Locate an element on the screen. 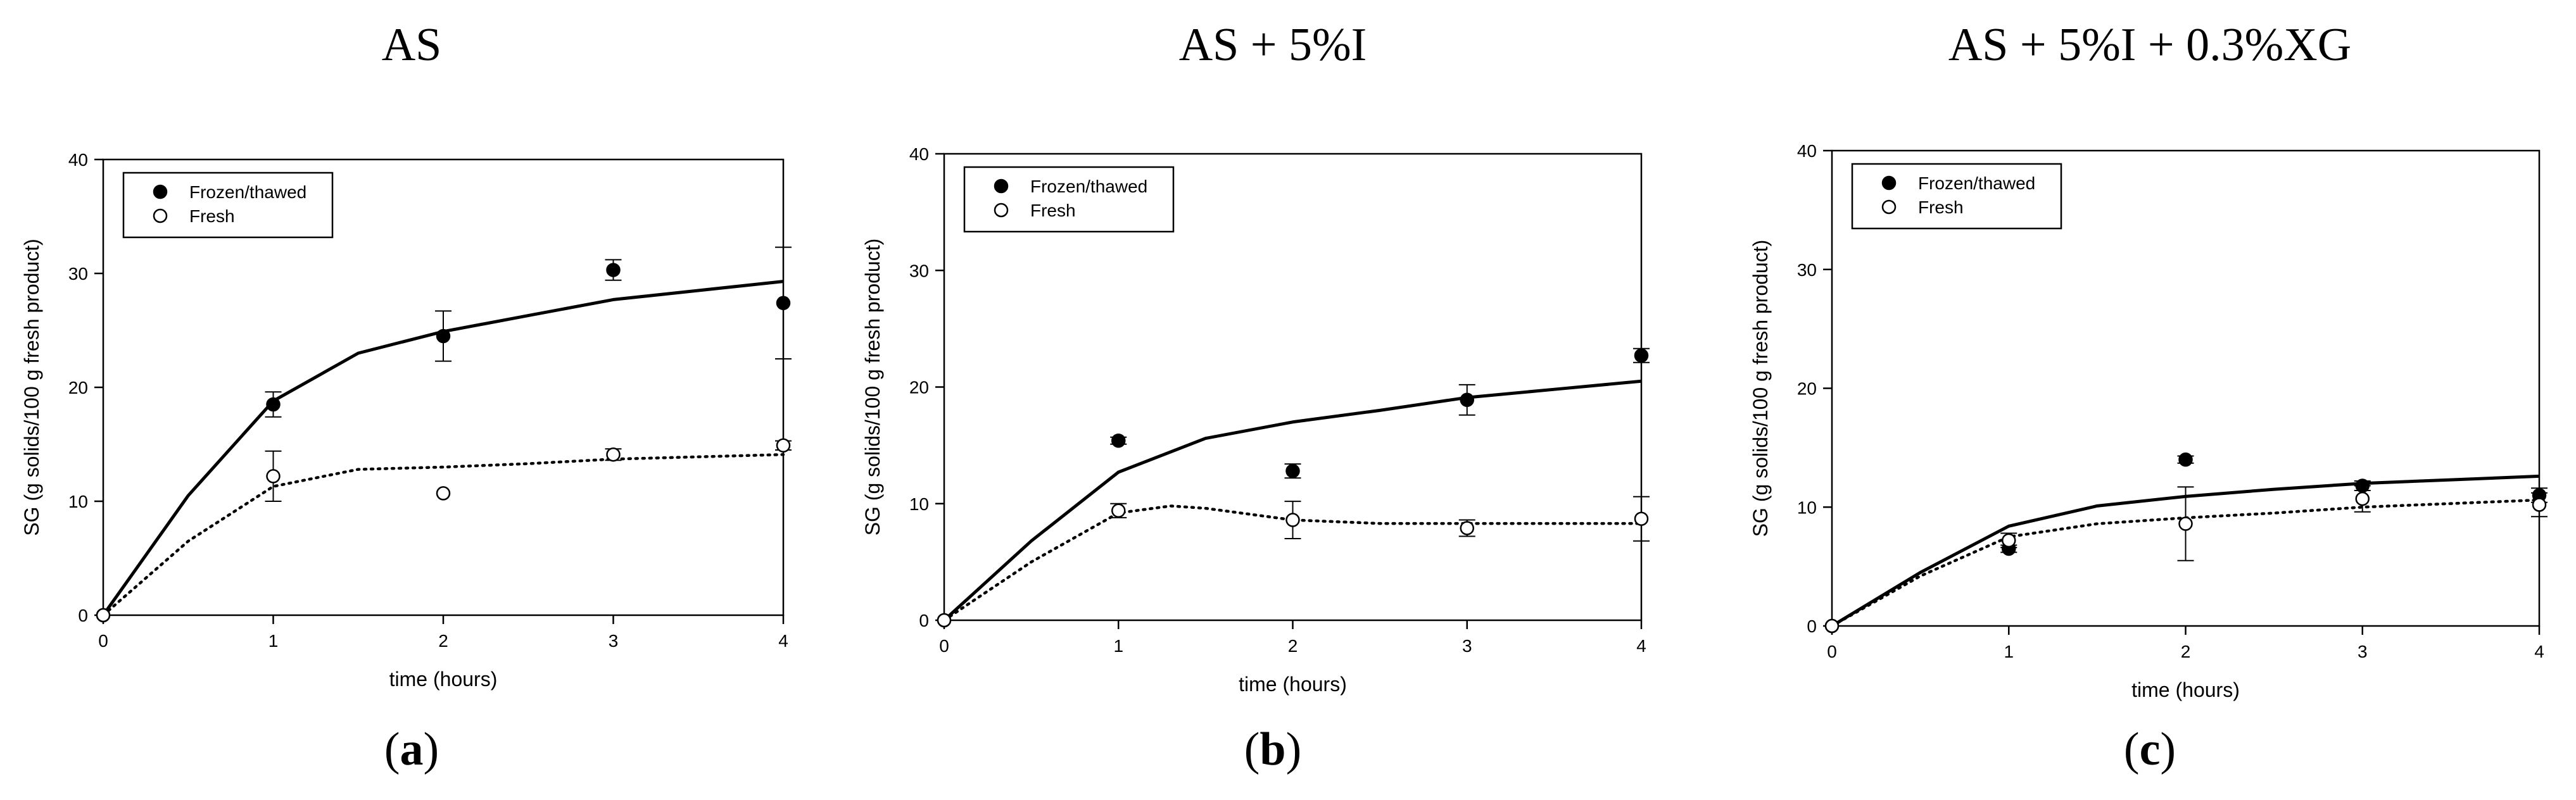  panel-label-letter: c is located at coordinates (2150, 749).